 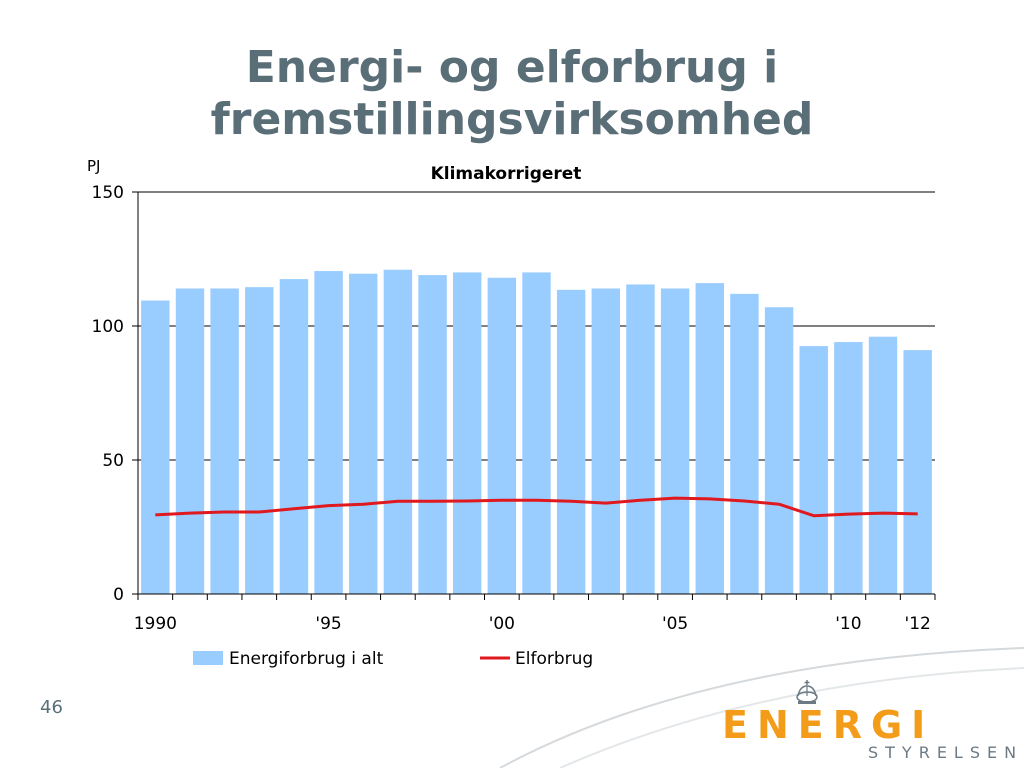 I want to click on bar-2003, so click(x=606, y=441).